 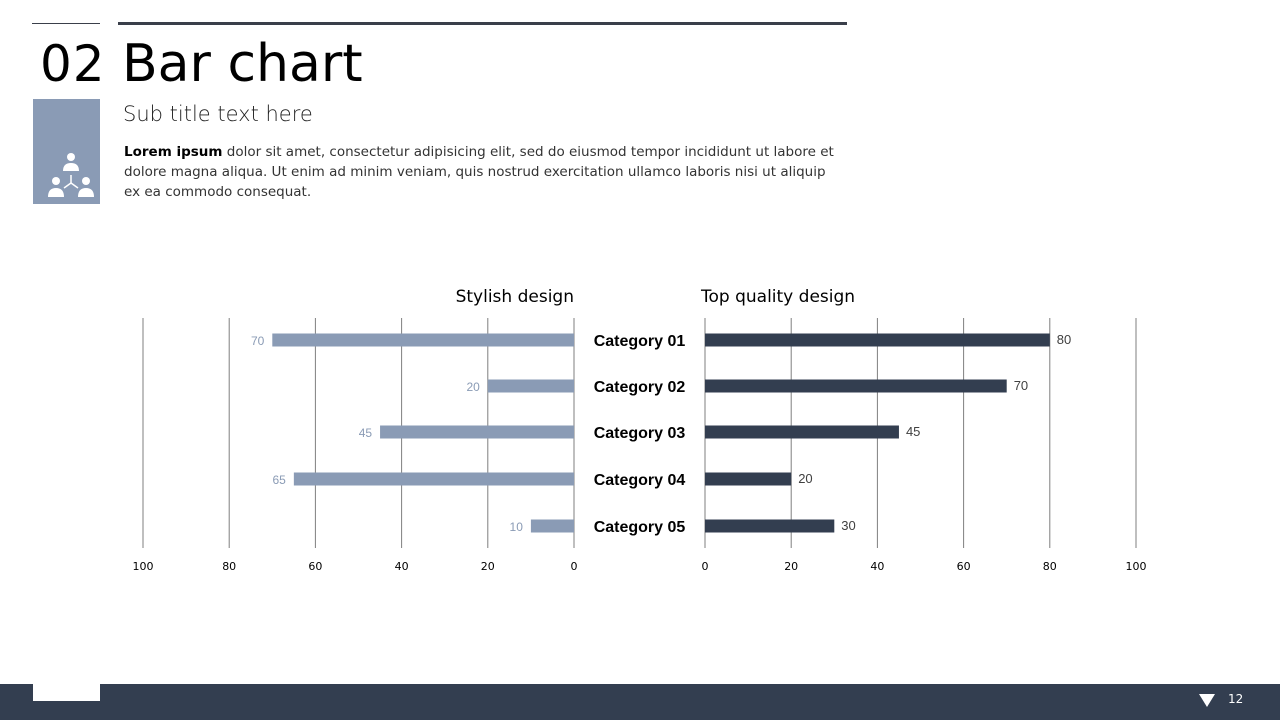 I want to click on team-hierarchy-icon, so click(x=71, y=175).